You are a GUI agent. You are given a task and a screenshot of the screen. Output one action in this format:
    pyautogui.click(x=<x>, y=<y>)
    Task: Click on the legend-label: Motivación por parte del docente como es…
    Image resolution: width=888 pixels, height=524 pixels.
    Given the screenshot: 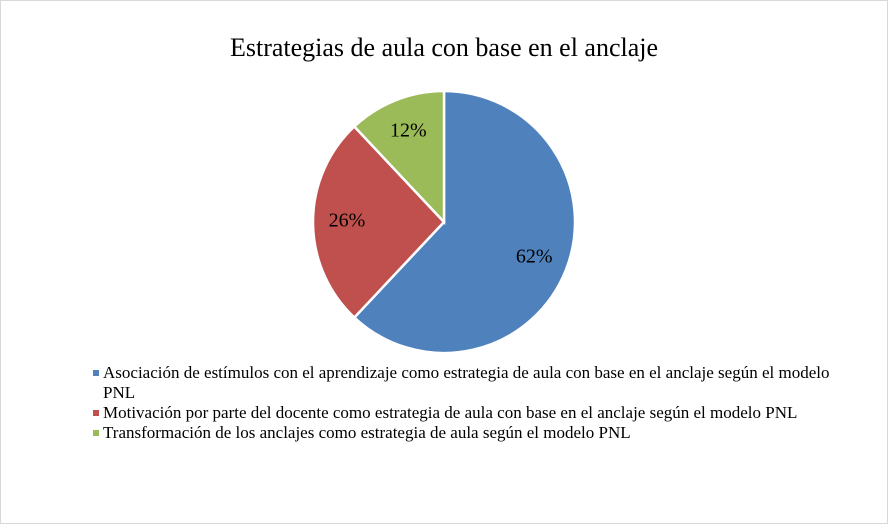 What is the action you would take?
    pyautogui.click(x=450, y=412)
    